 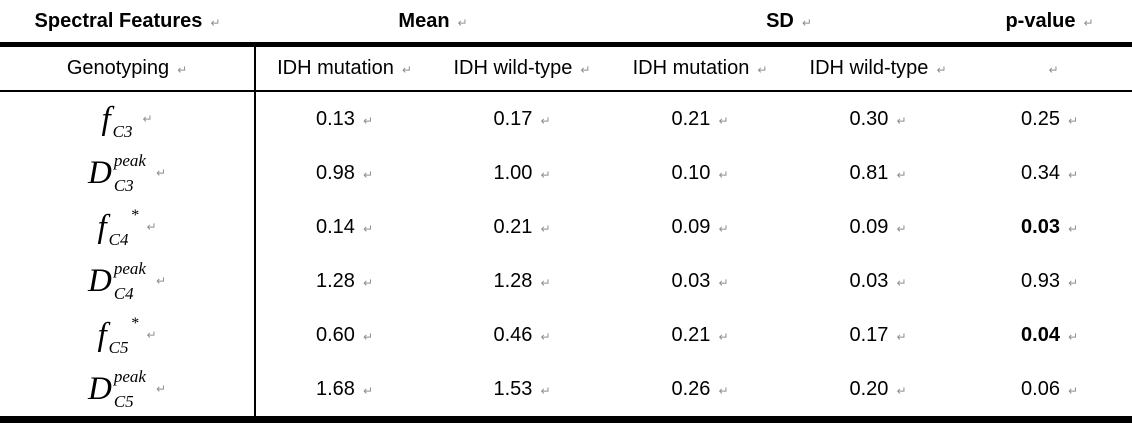 I want to click on feature-math-label: D peak C4 ↵, so click(x=127, y=281).